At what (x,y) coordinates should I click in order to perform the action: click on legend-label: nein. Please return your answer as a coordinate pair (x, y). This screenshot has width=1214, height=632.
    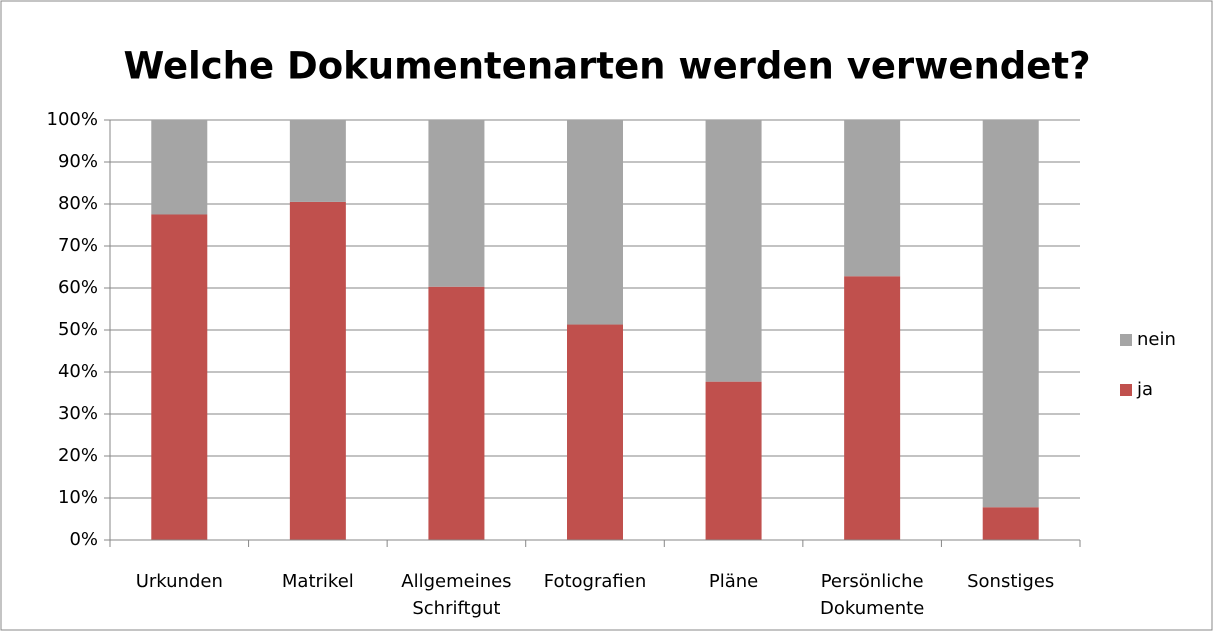
    Looking at the image, I should click on (1156, 339).